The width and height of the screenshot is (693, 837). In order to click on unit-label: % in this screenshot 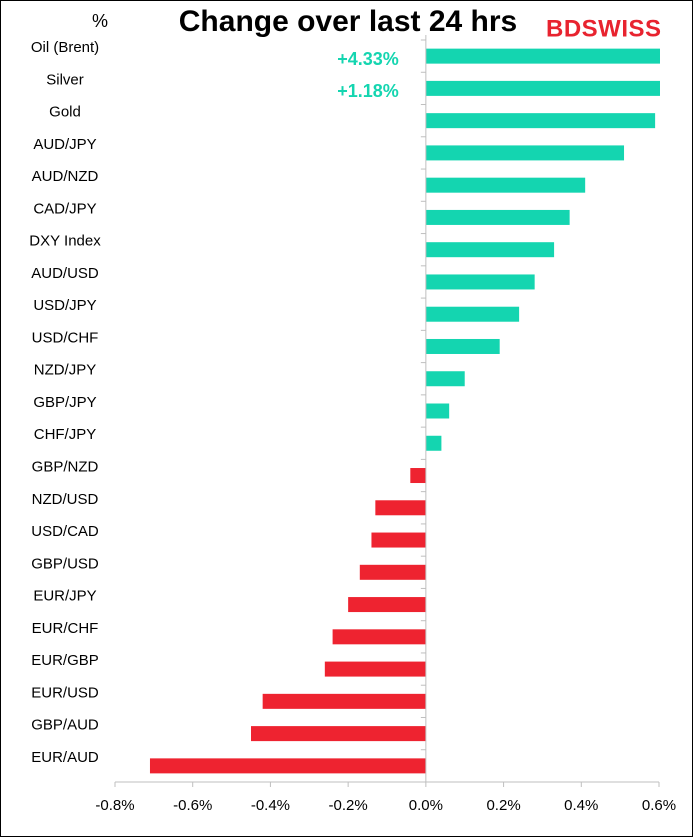, I will do `click(100, 21)`.